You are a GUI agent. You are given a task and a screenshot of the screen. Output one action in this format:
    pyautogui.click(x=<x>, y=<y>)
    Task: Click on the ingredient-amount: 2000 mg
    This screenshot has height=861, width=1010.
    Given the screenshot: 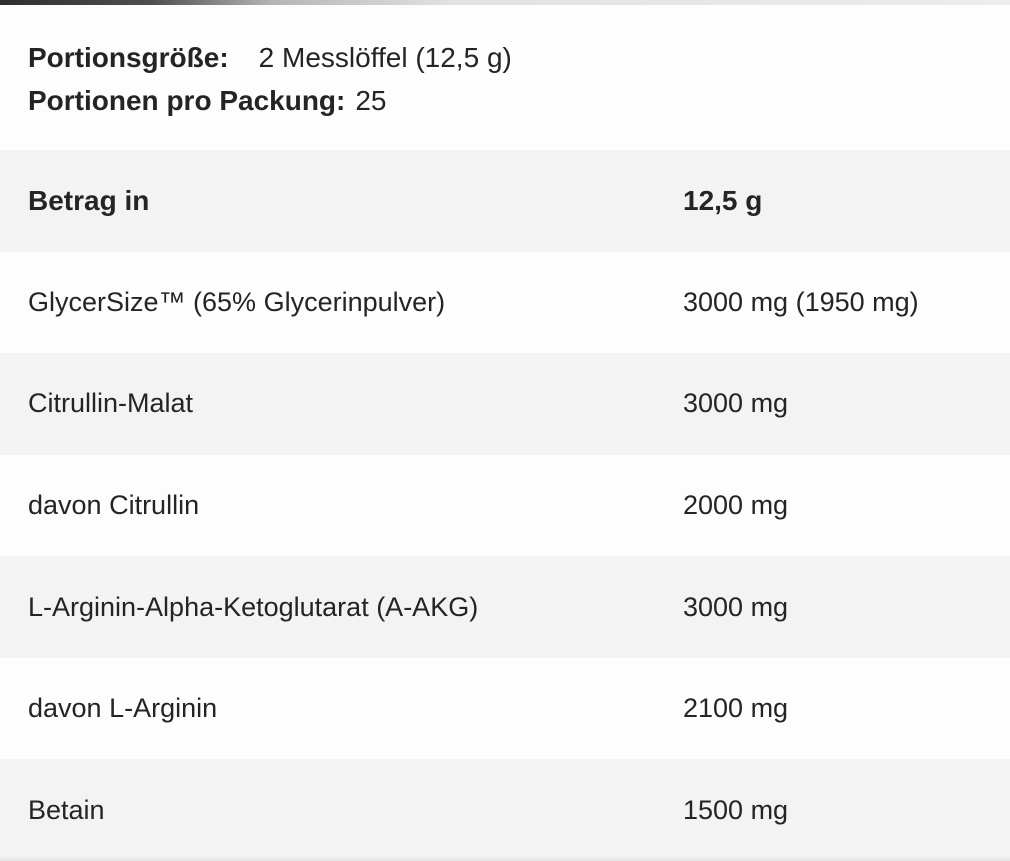 What is the action you would take?
    pyautogui.click(x=736, y=505)
    